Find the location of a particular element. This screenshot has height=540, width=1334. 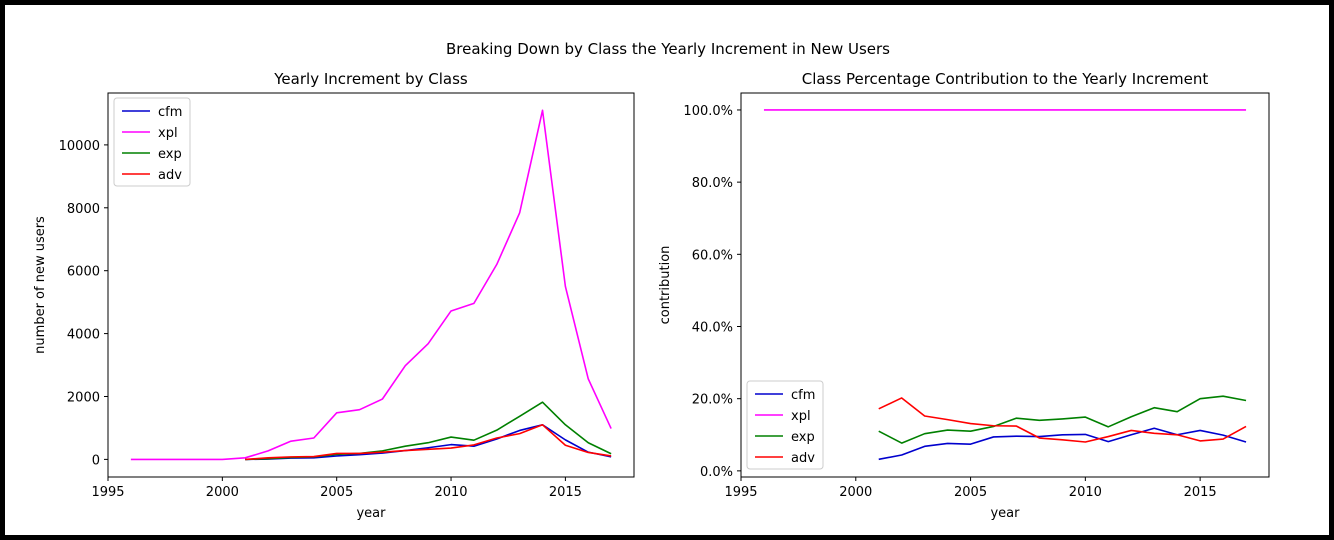

y-tick-label: 6000 is located at coordinates (83, 272).